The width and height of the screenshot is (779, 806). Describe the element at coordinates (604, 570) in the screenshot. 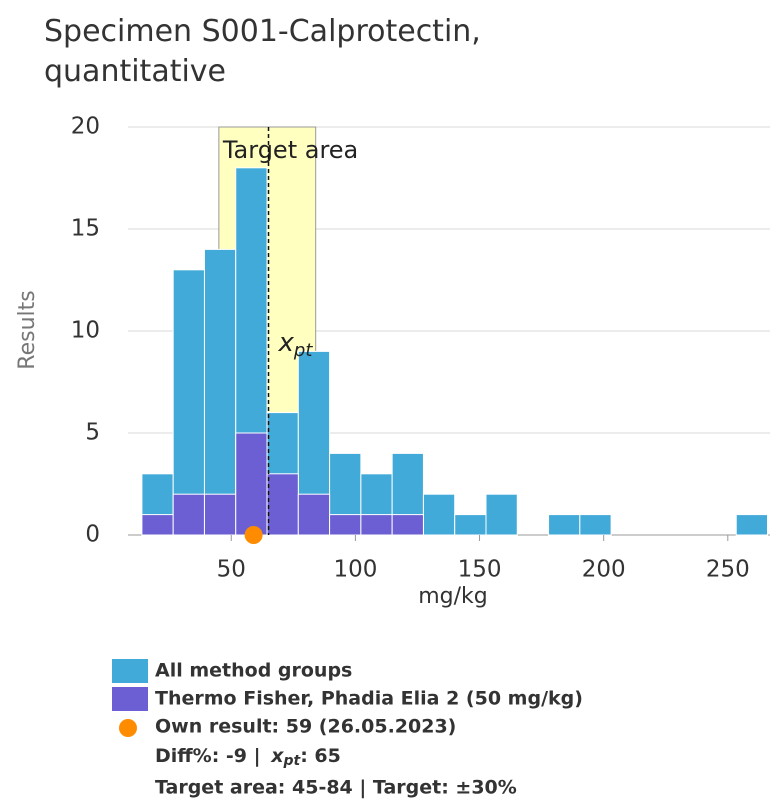

I see `x-tick-label: 200` at that location.